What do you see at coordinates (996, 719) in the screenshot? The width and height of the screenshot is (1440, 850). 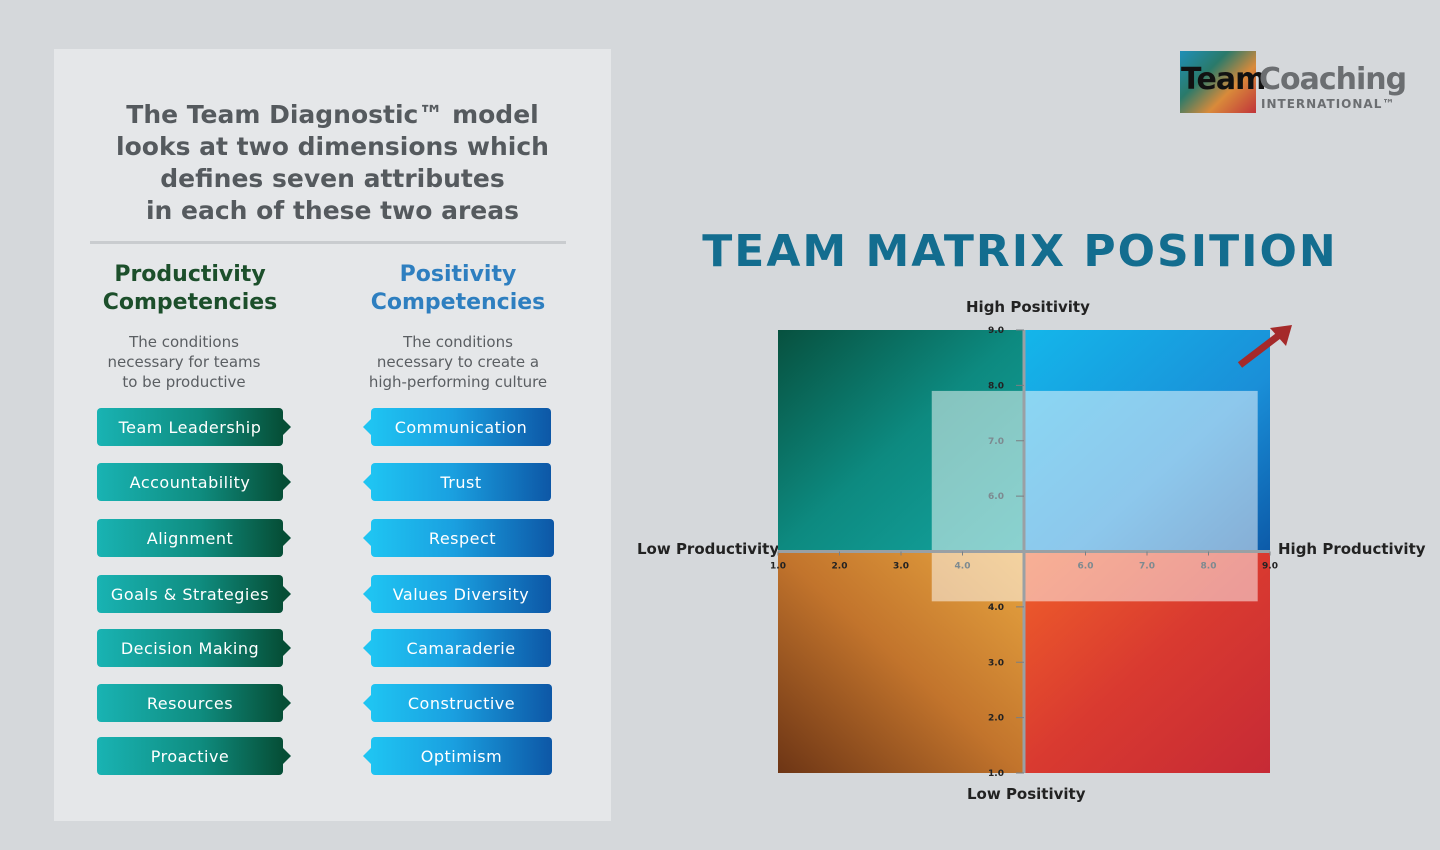 I see `y-tick-label: 2.0` at bounding box center [996, 719].